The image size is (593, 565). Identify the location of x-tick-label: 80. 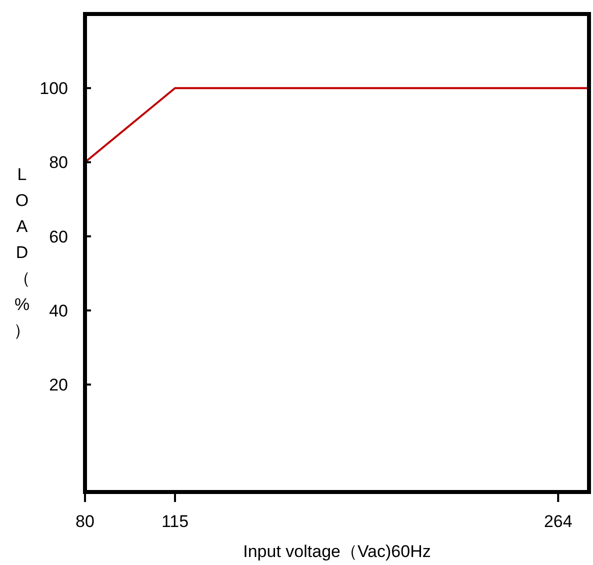
(85, 521).